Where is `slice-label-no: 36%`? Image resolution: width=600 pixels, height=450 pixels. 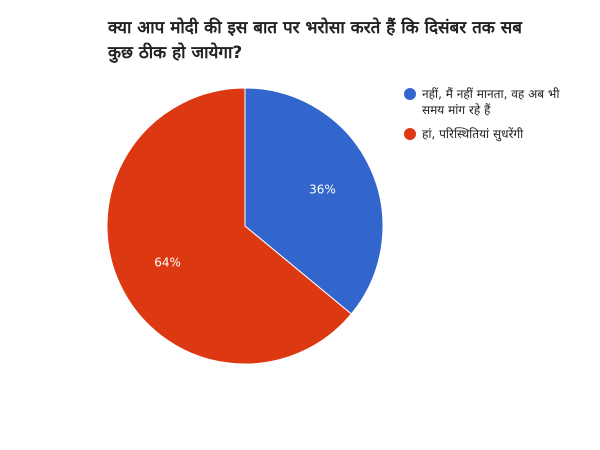
slice-label-no: 36% is located at coordinates (322, 190).